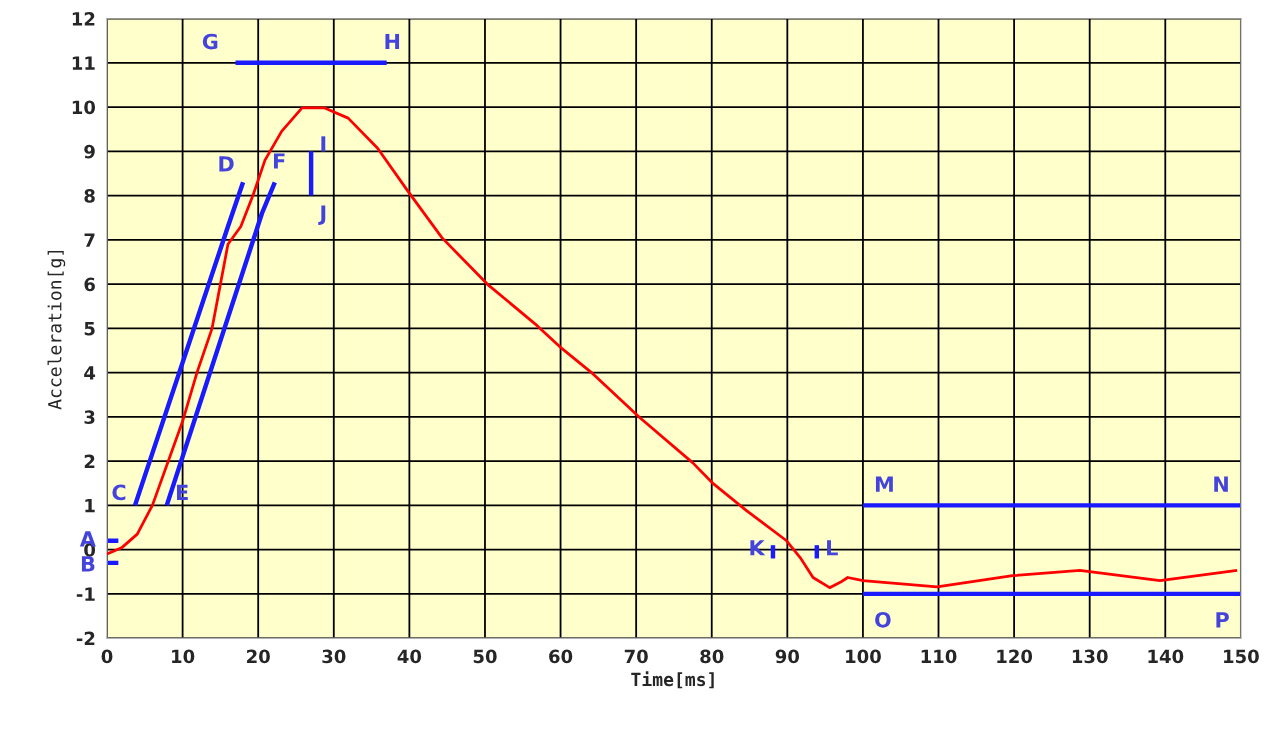  What do you see at coordinates (83, 63) in the screenshot?
I see `y-tick-label: 11` at bounding box center [83, 63].